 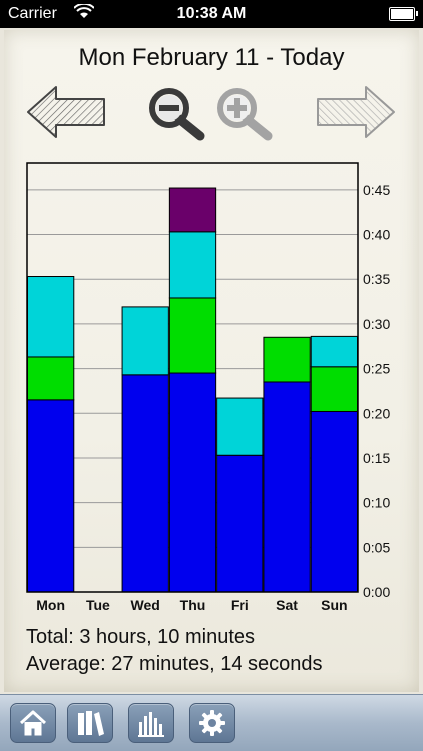 What do you see at coordinates (84, 13) in the screenshot?
I see `wifi-icon` at bounding box center [84, 13].